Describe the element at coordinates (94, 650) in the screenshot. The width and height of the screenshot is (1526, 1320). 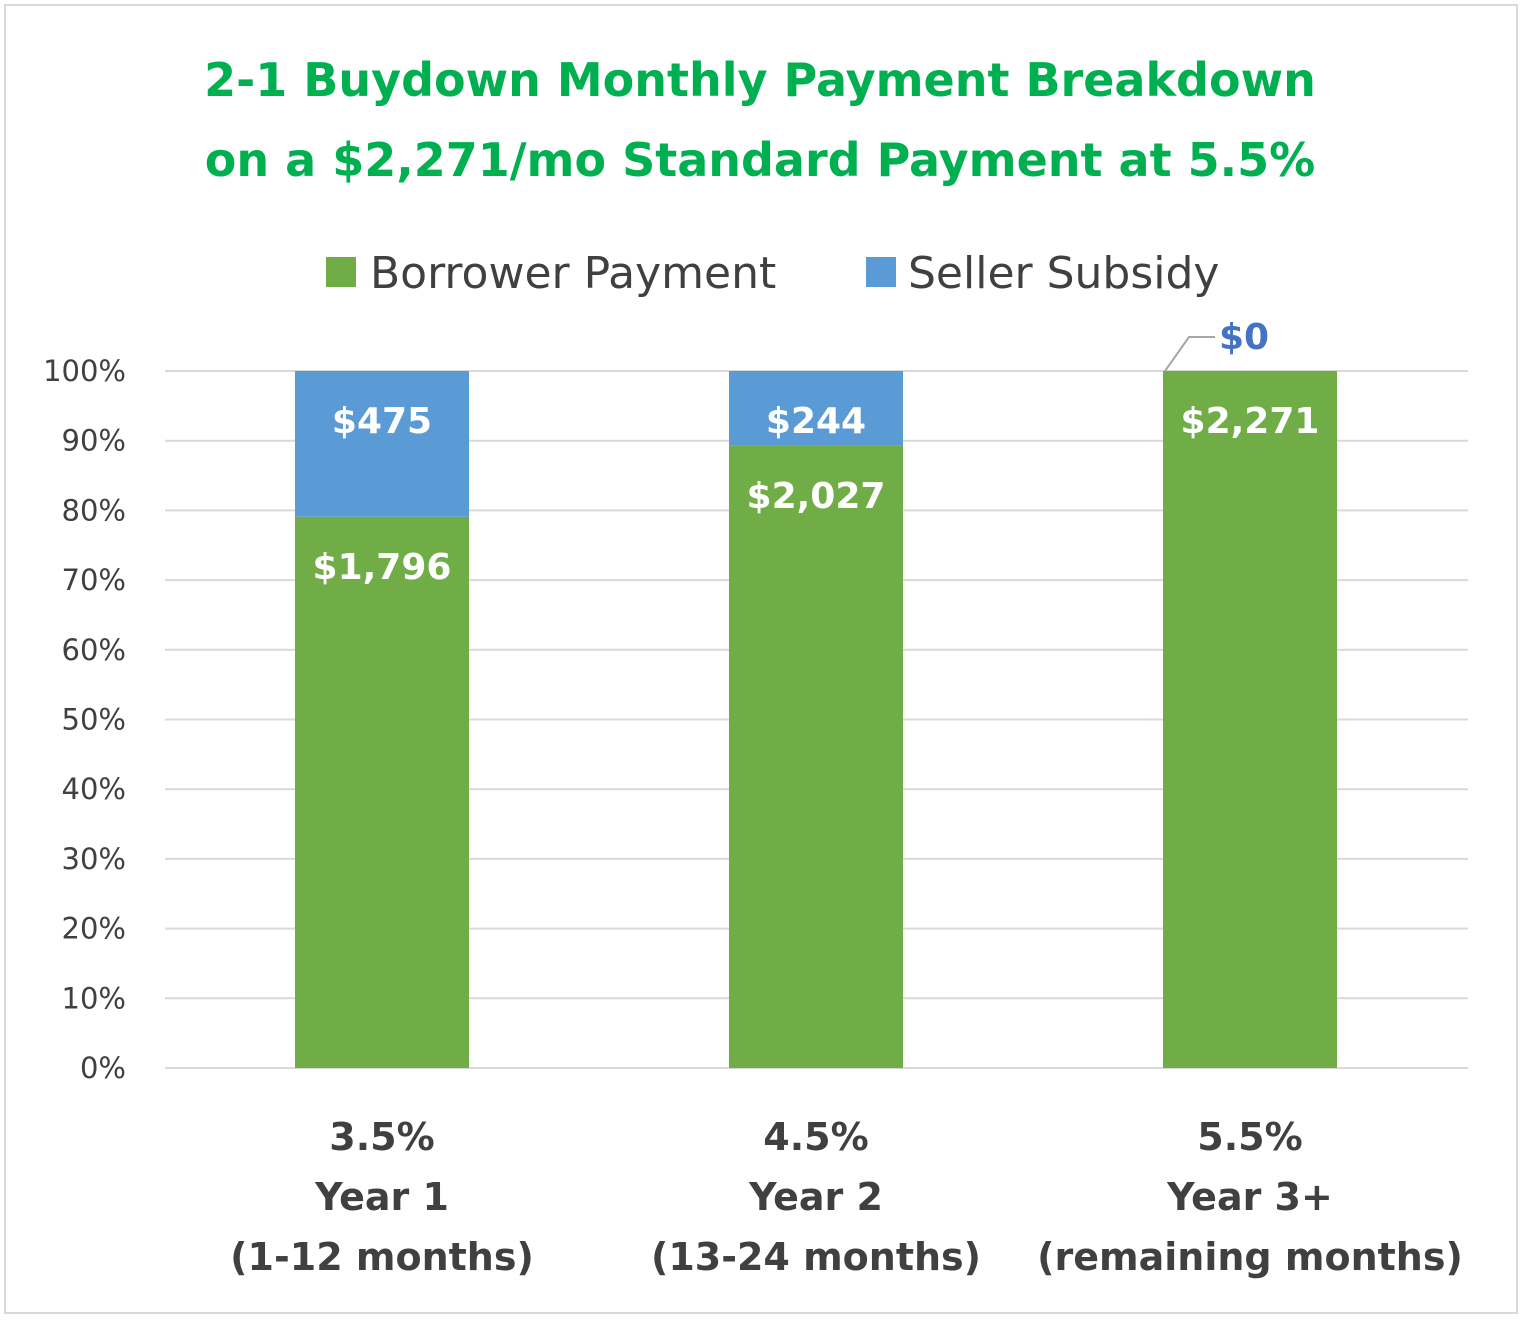
I see `y-tick-label: 60%` at that location.